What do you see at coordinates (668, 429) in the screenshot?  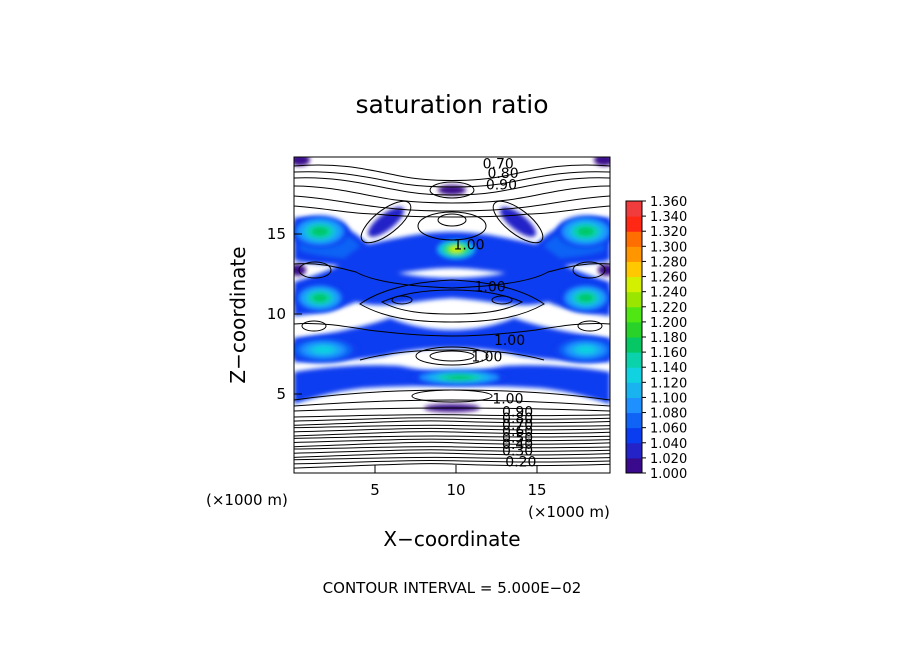 I see `colorbar-level-label: 1.060` at bounding box center [668, 429].